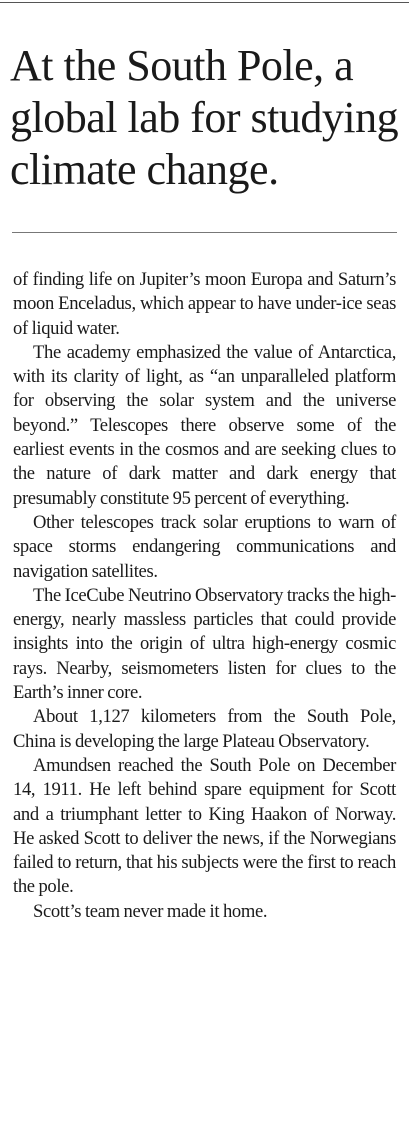 The image size is (409, 1121). I want to click on paragraph: Scott’s team never made it home., so click(150, 911).